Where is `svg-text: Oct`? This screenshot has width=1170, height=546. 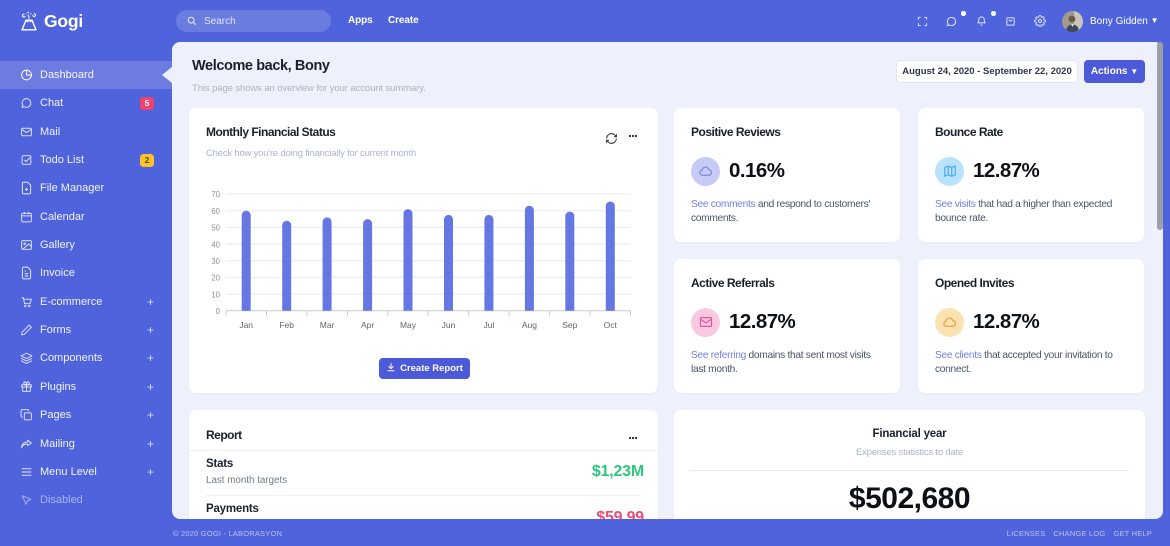 svg-text: Oct is located at coordinates (611, 325).